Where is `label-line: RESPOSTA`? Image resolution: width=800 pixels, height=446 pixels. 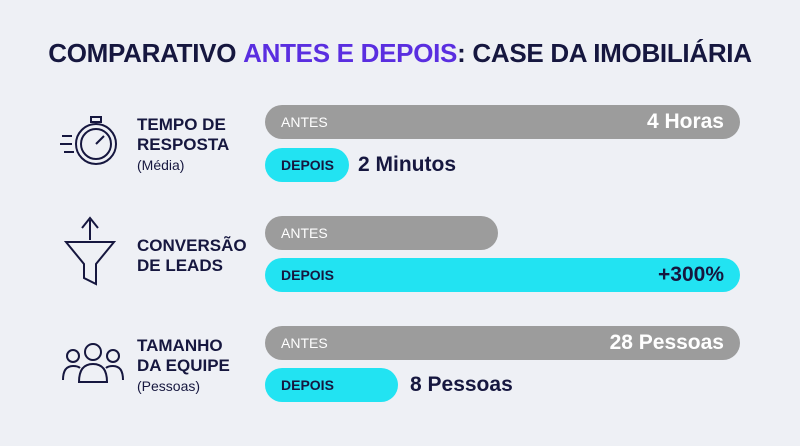 label-line: RESPOSTA is located at coordinates (183, 144).